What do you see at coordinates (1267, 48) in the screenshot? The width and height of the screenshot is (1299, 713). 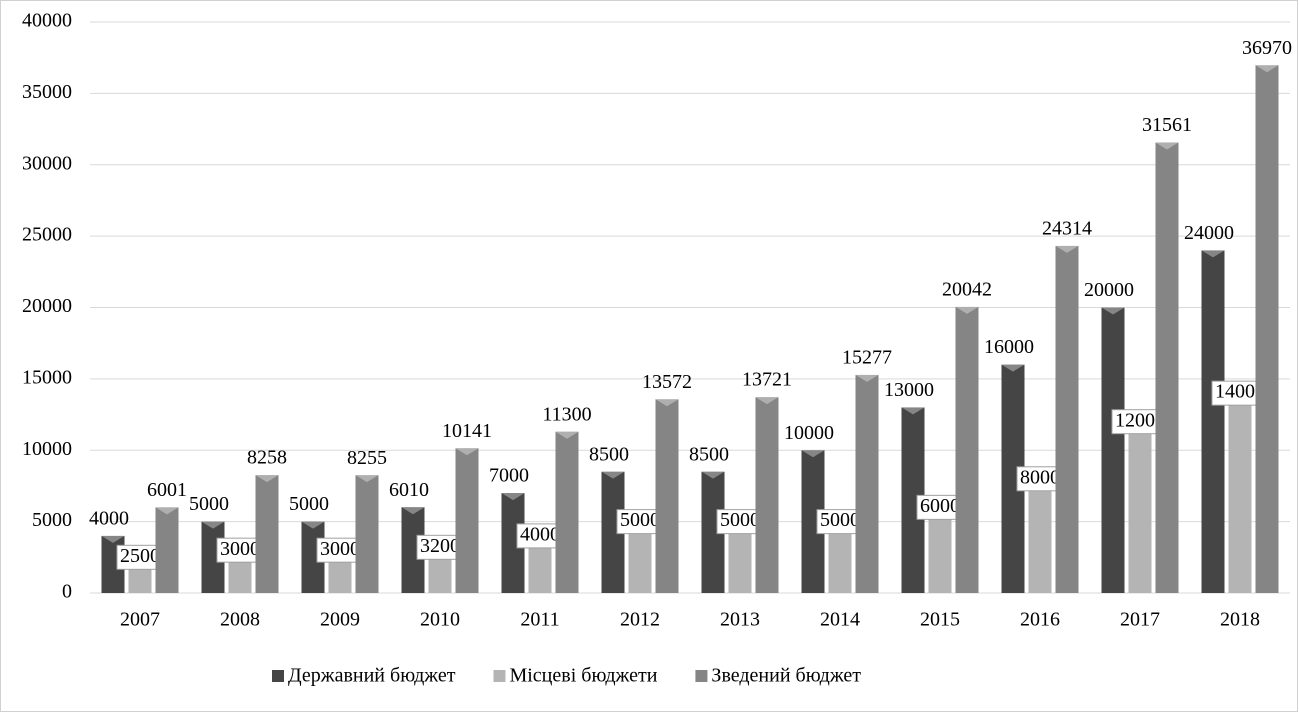 I see `data-label: 36970` at bounding box center [1267, 48].